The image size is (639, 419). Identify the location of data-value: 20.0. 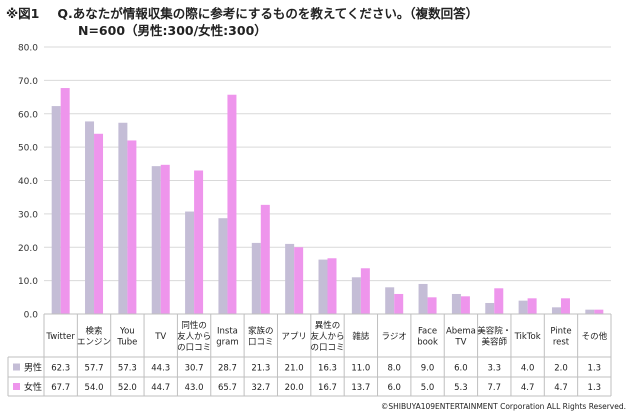
(294, 388).